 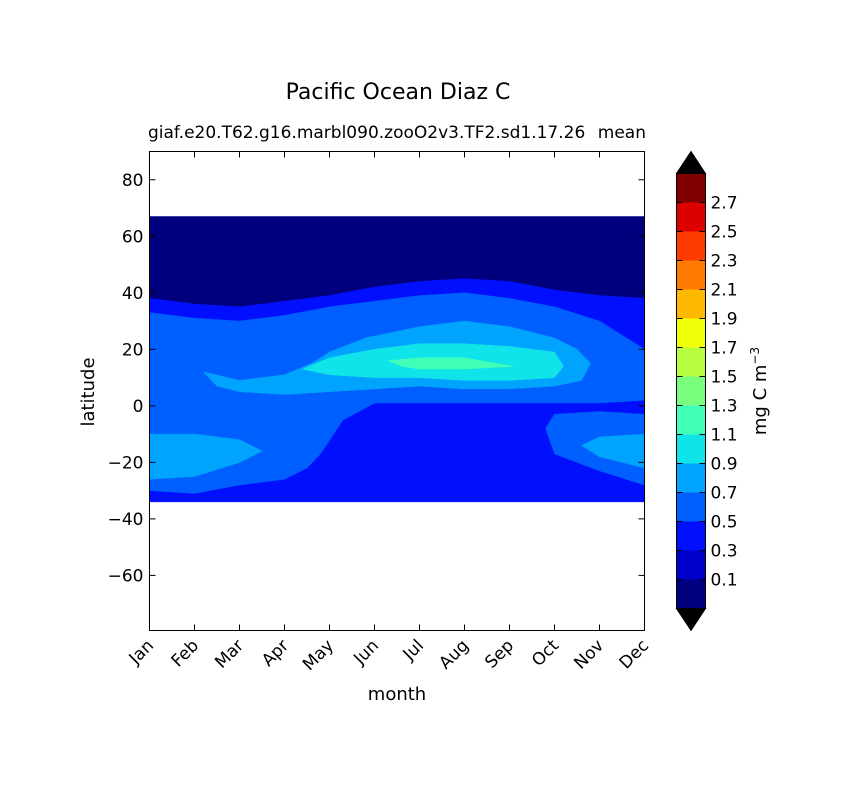 I want to click on y-tick-label: 80, so click(x=133, y=181).